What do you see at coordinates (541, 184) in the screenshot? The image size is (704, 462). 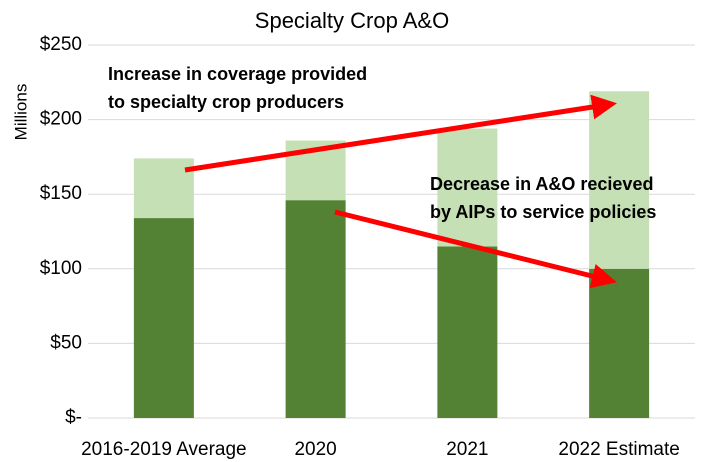 I see `annotation: Decrease in A&O recieved` at bounding box center [541, 184].